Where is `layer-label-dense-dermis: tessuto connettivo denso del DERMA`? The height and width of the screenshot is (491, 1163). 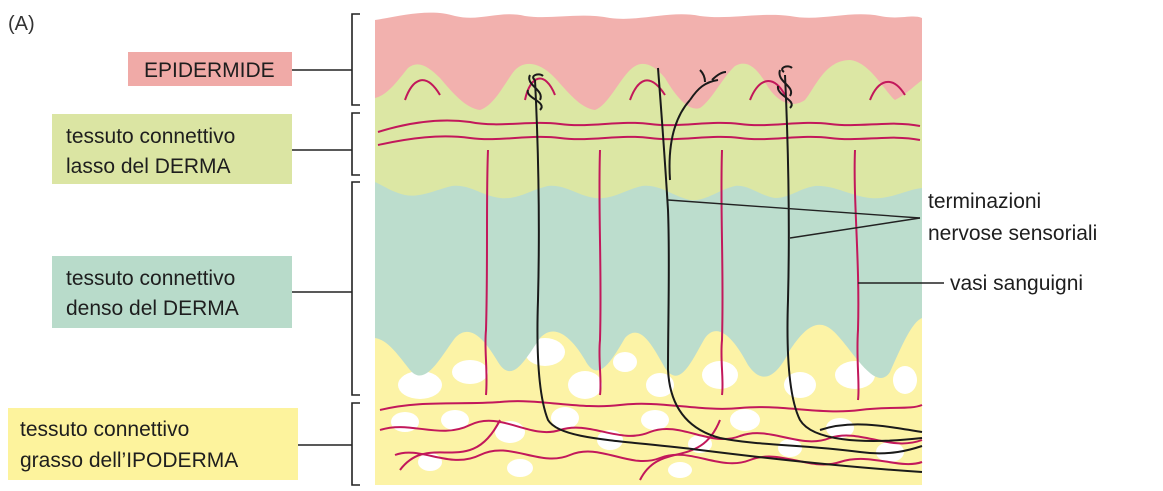 layer-label-dense-dermis: tessuto connettivo denso del DERMA is located at coordinates (172, 292).